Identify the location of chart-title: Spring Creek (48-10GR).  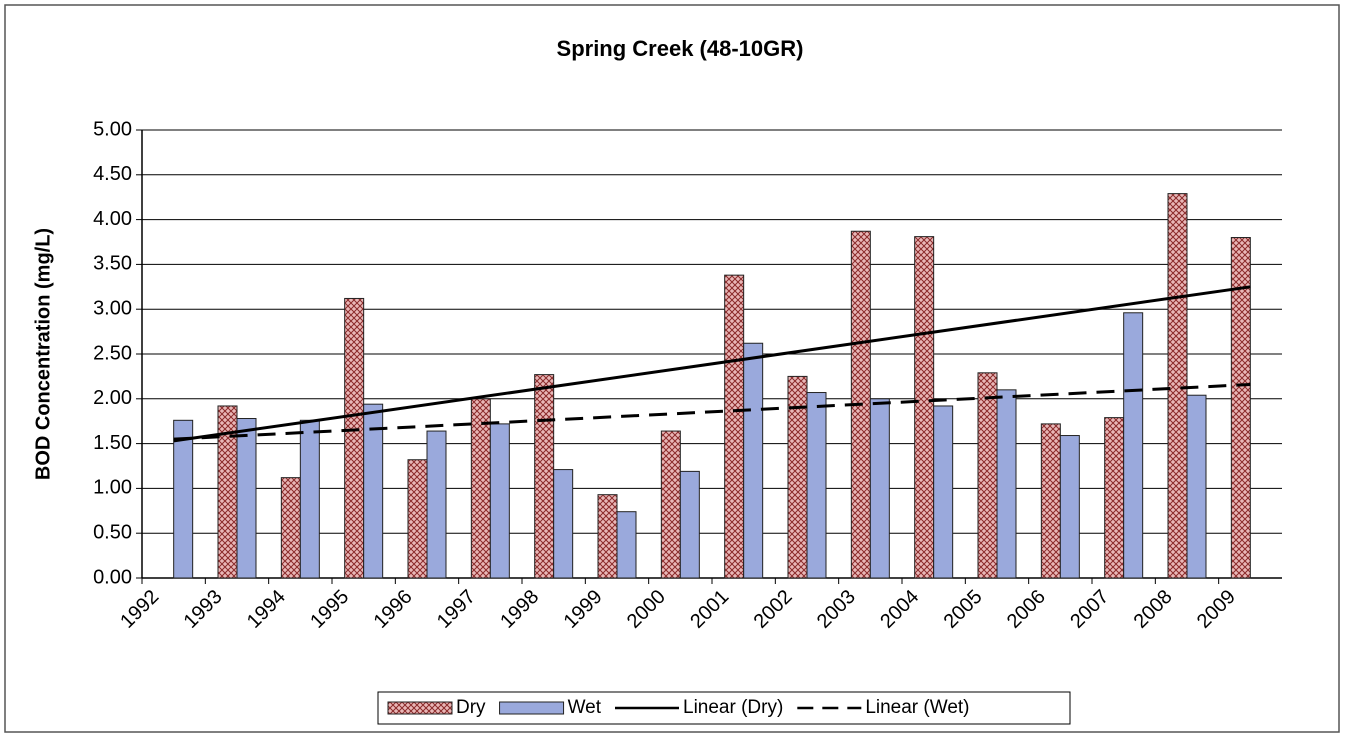
(680, 48).